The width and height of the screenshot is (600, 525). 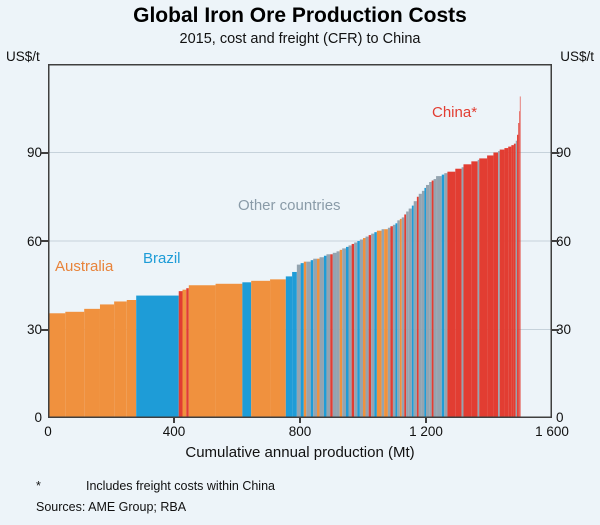 What do you see at coordinates (300, 15) in the screenshot?
I see `chart-title: Global Iron Ore Production Costs` at bounding box center [300, 15].